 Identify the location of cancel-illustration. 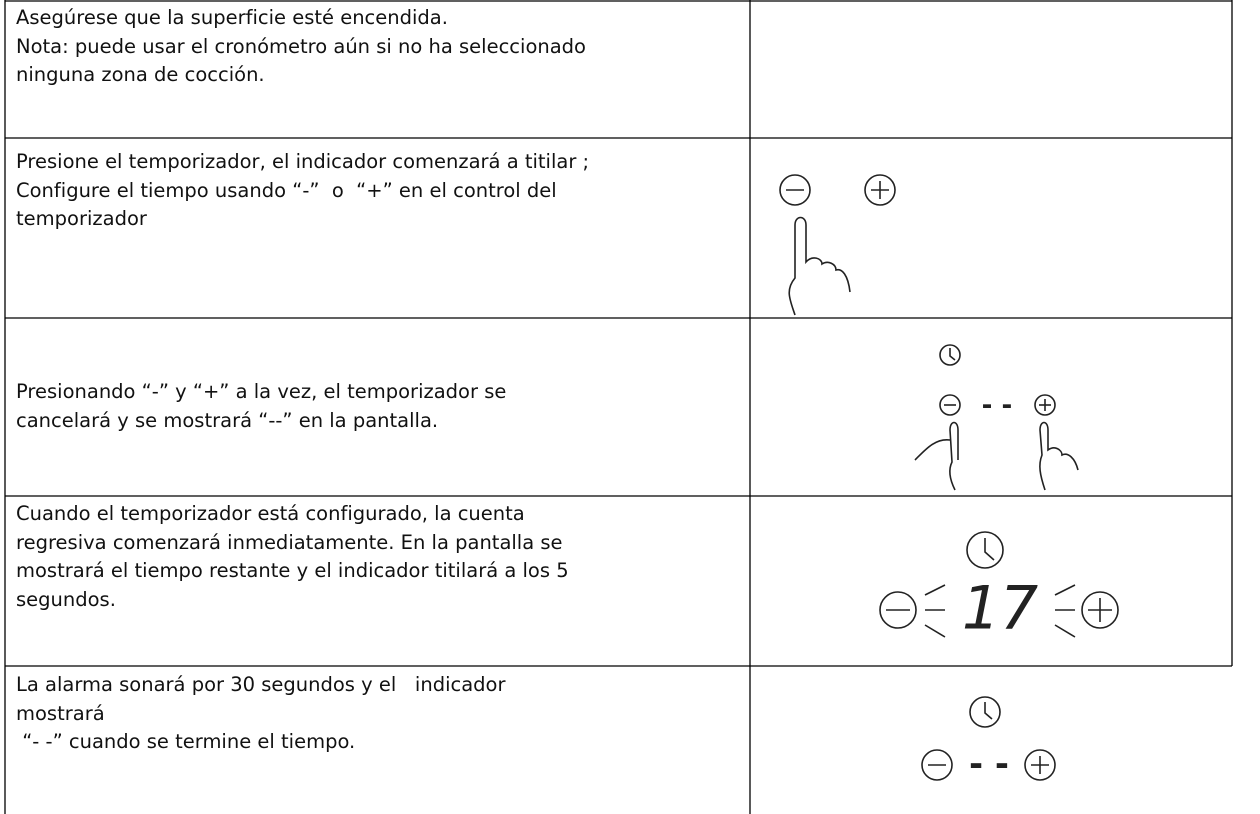
(996, 417).